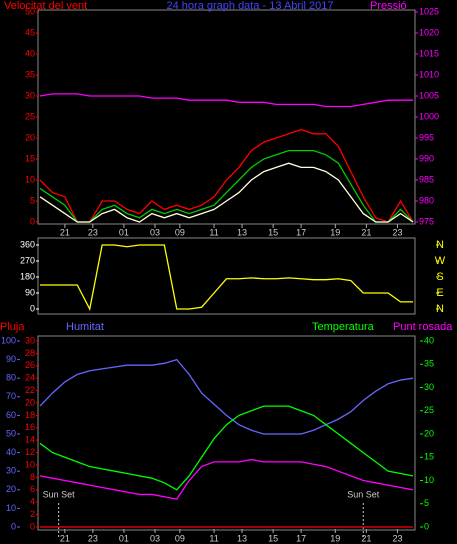  What do you see at coordinates (11, 452) in the screenshot?
I see `y3-tick-label: 40` at bounding box center [11, 452].